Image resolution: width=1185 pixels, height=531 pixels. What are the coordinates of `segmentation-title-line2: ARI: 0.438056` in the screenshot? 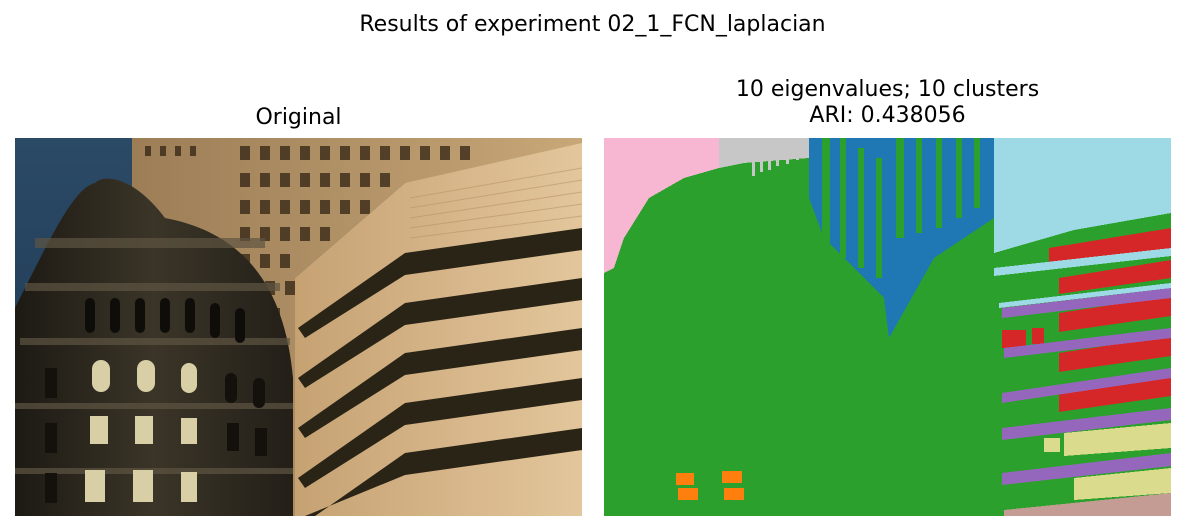 It's located at (887, 115).